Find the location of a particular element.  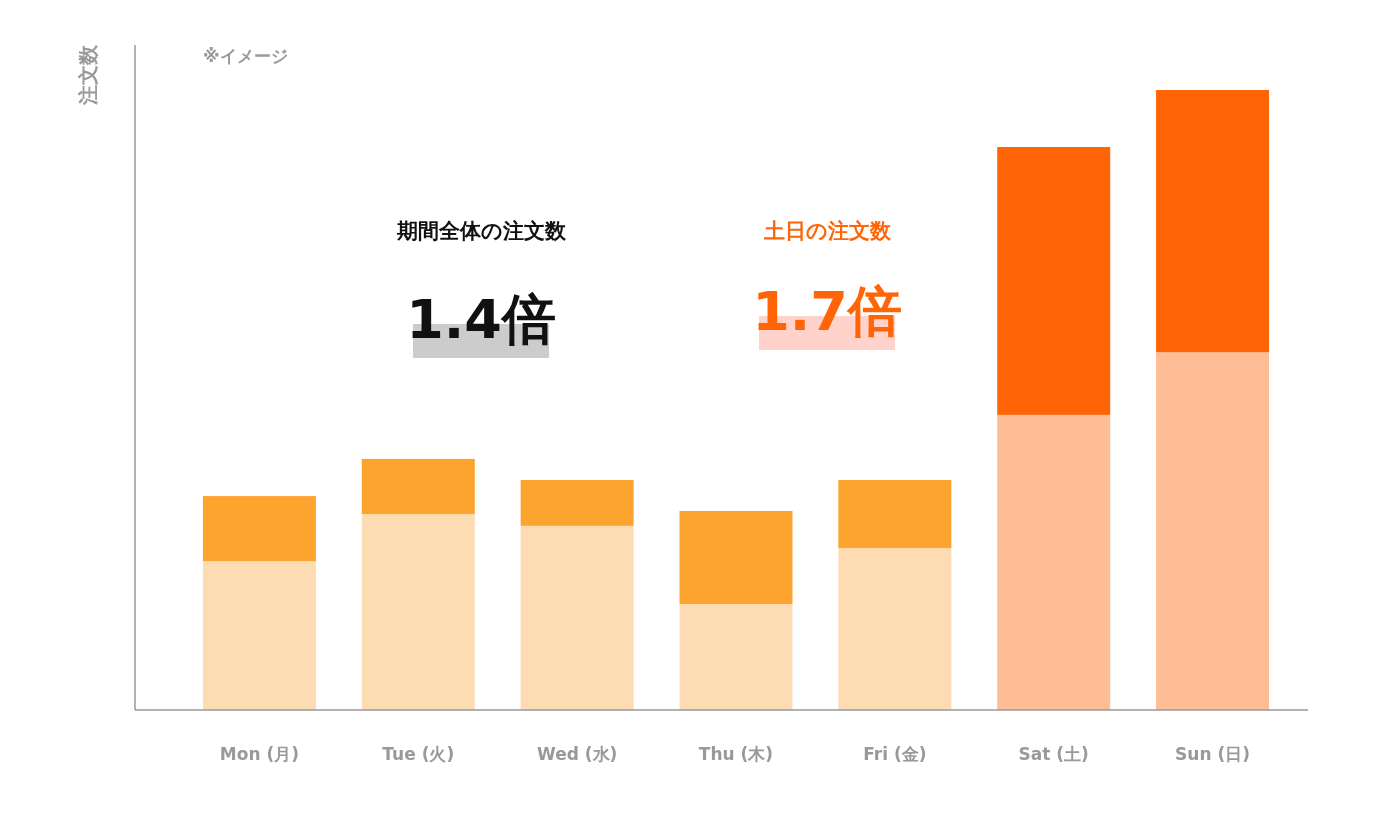

x-tick-label: Tue (火) is located at coordinates (418, 754).